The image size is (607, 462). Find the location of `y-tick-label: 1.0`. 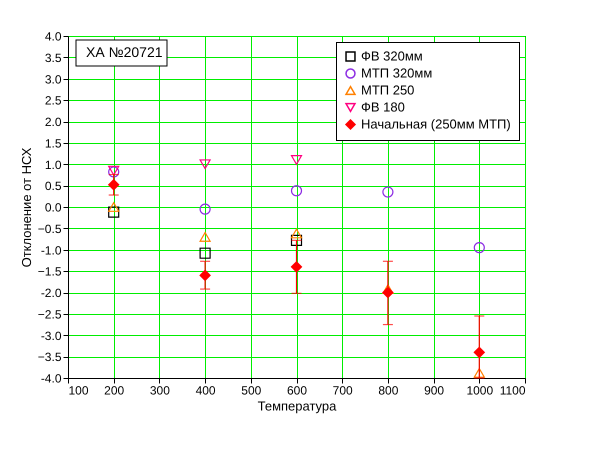

y-tick-label: 1.0 is located at coordinates (53, 165).